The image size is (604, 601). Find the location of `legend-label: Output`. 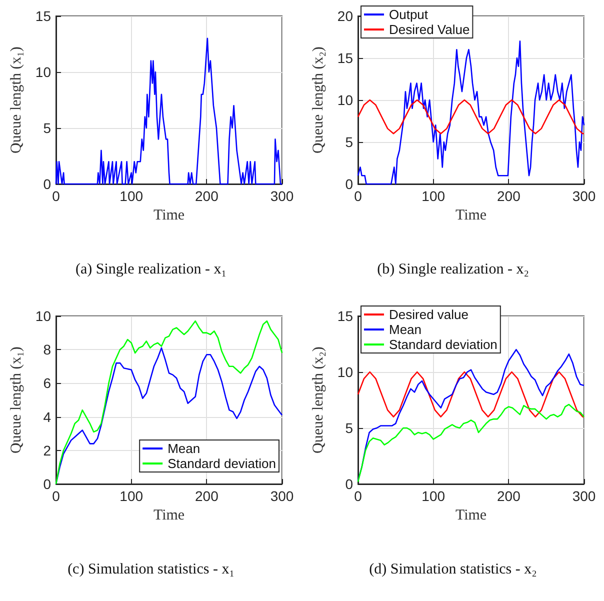

legend-label: Output is located at coordinates (408, 14).